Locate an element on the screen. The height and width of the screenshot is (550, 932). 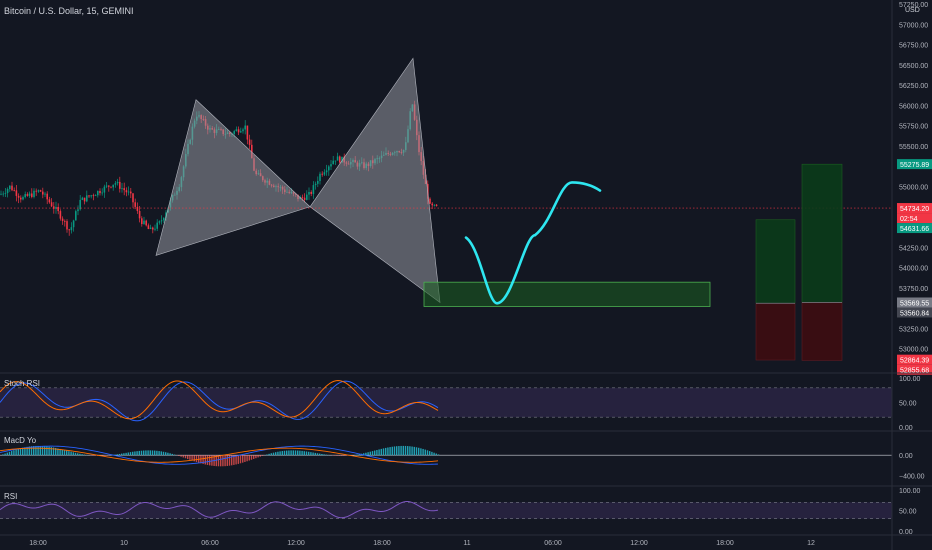
currency-label: USD is located at coordinates (912, 10).